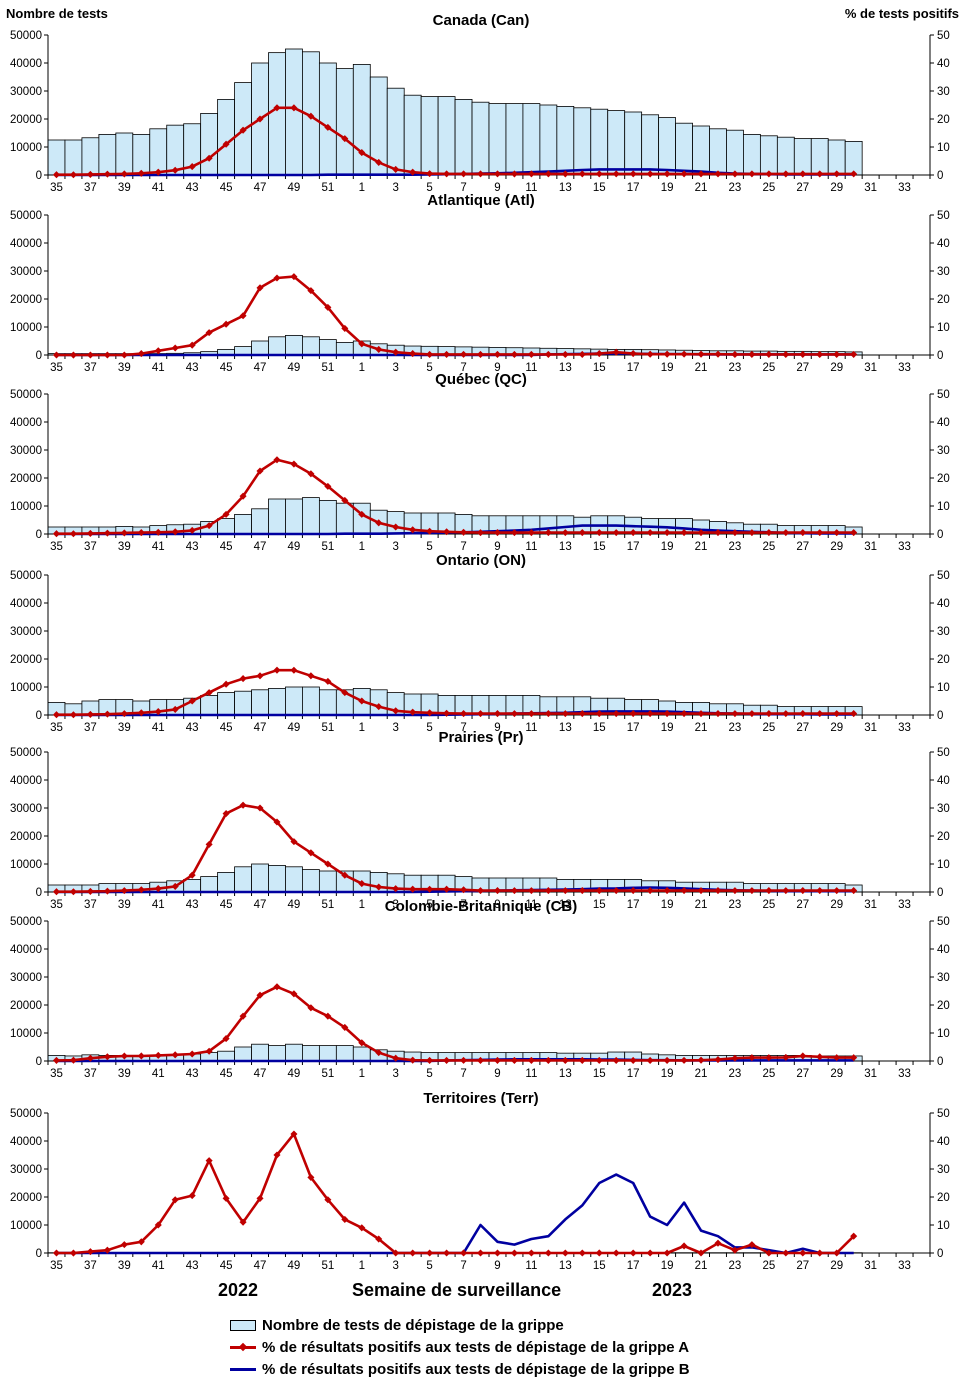 Image resolution: width=963 pixels, height=1394 pixels. What do you see at coordinates (260, 905) in the screenshot?
I see `x-tick-label: 47` at bounding box center [260, 905].